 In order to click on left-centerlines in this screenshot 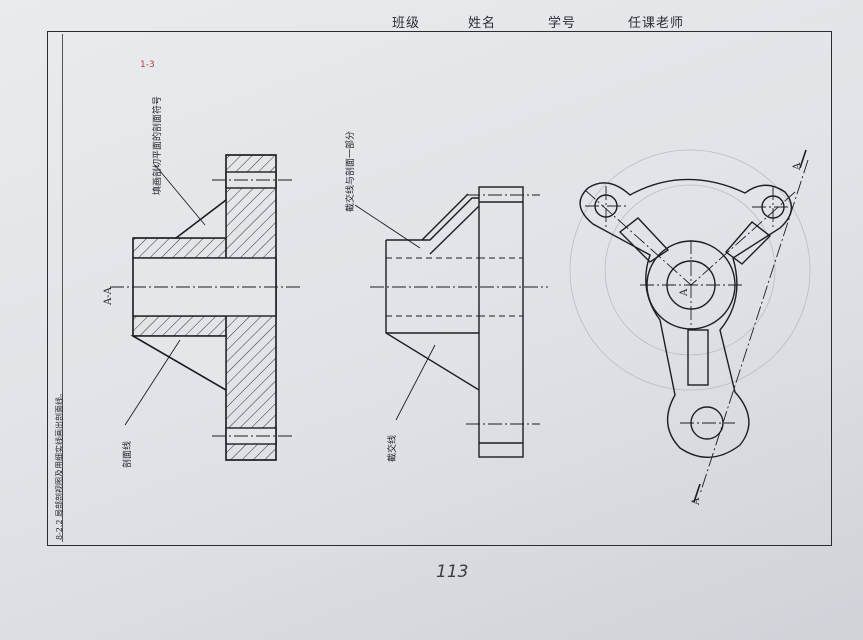, I will do `click(205, 308)`.